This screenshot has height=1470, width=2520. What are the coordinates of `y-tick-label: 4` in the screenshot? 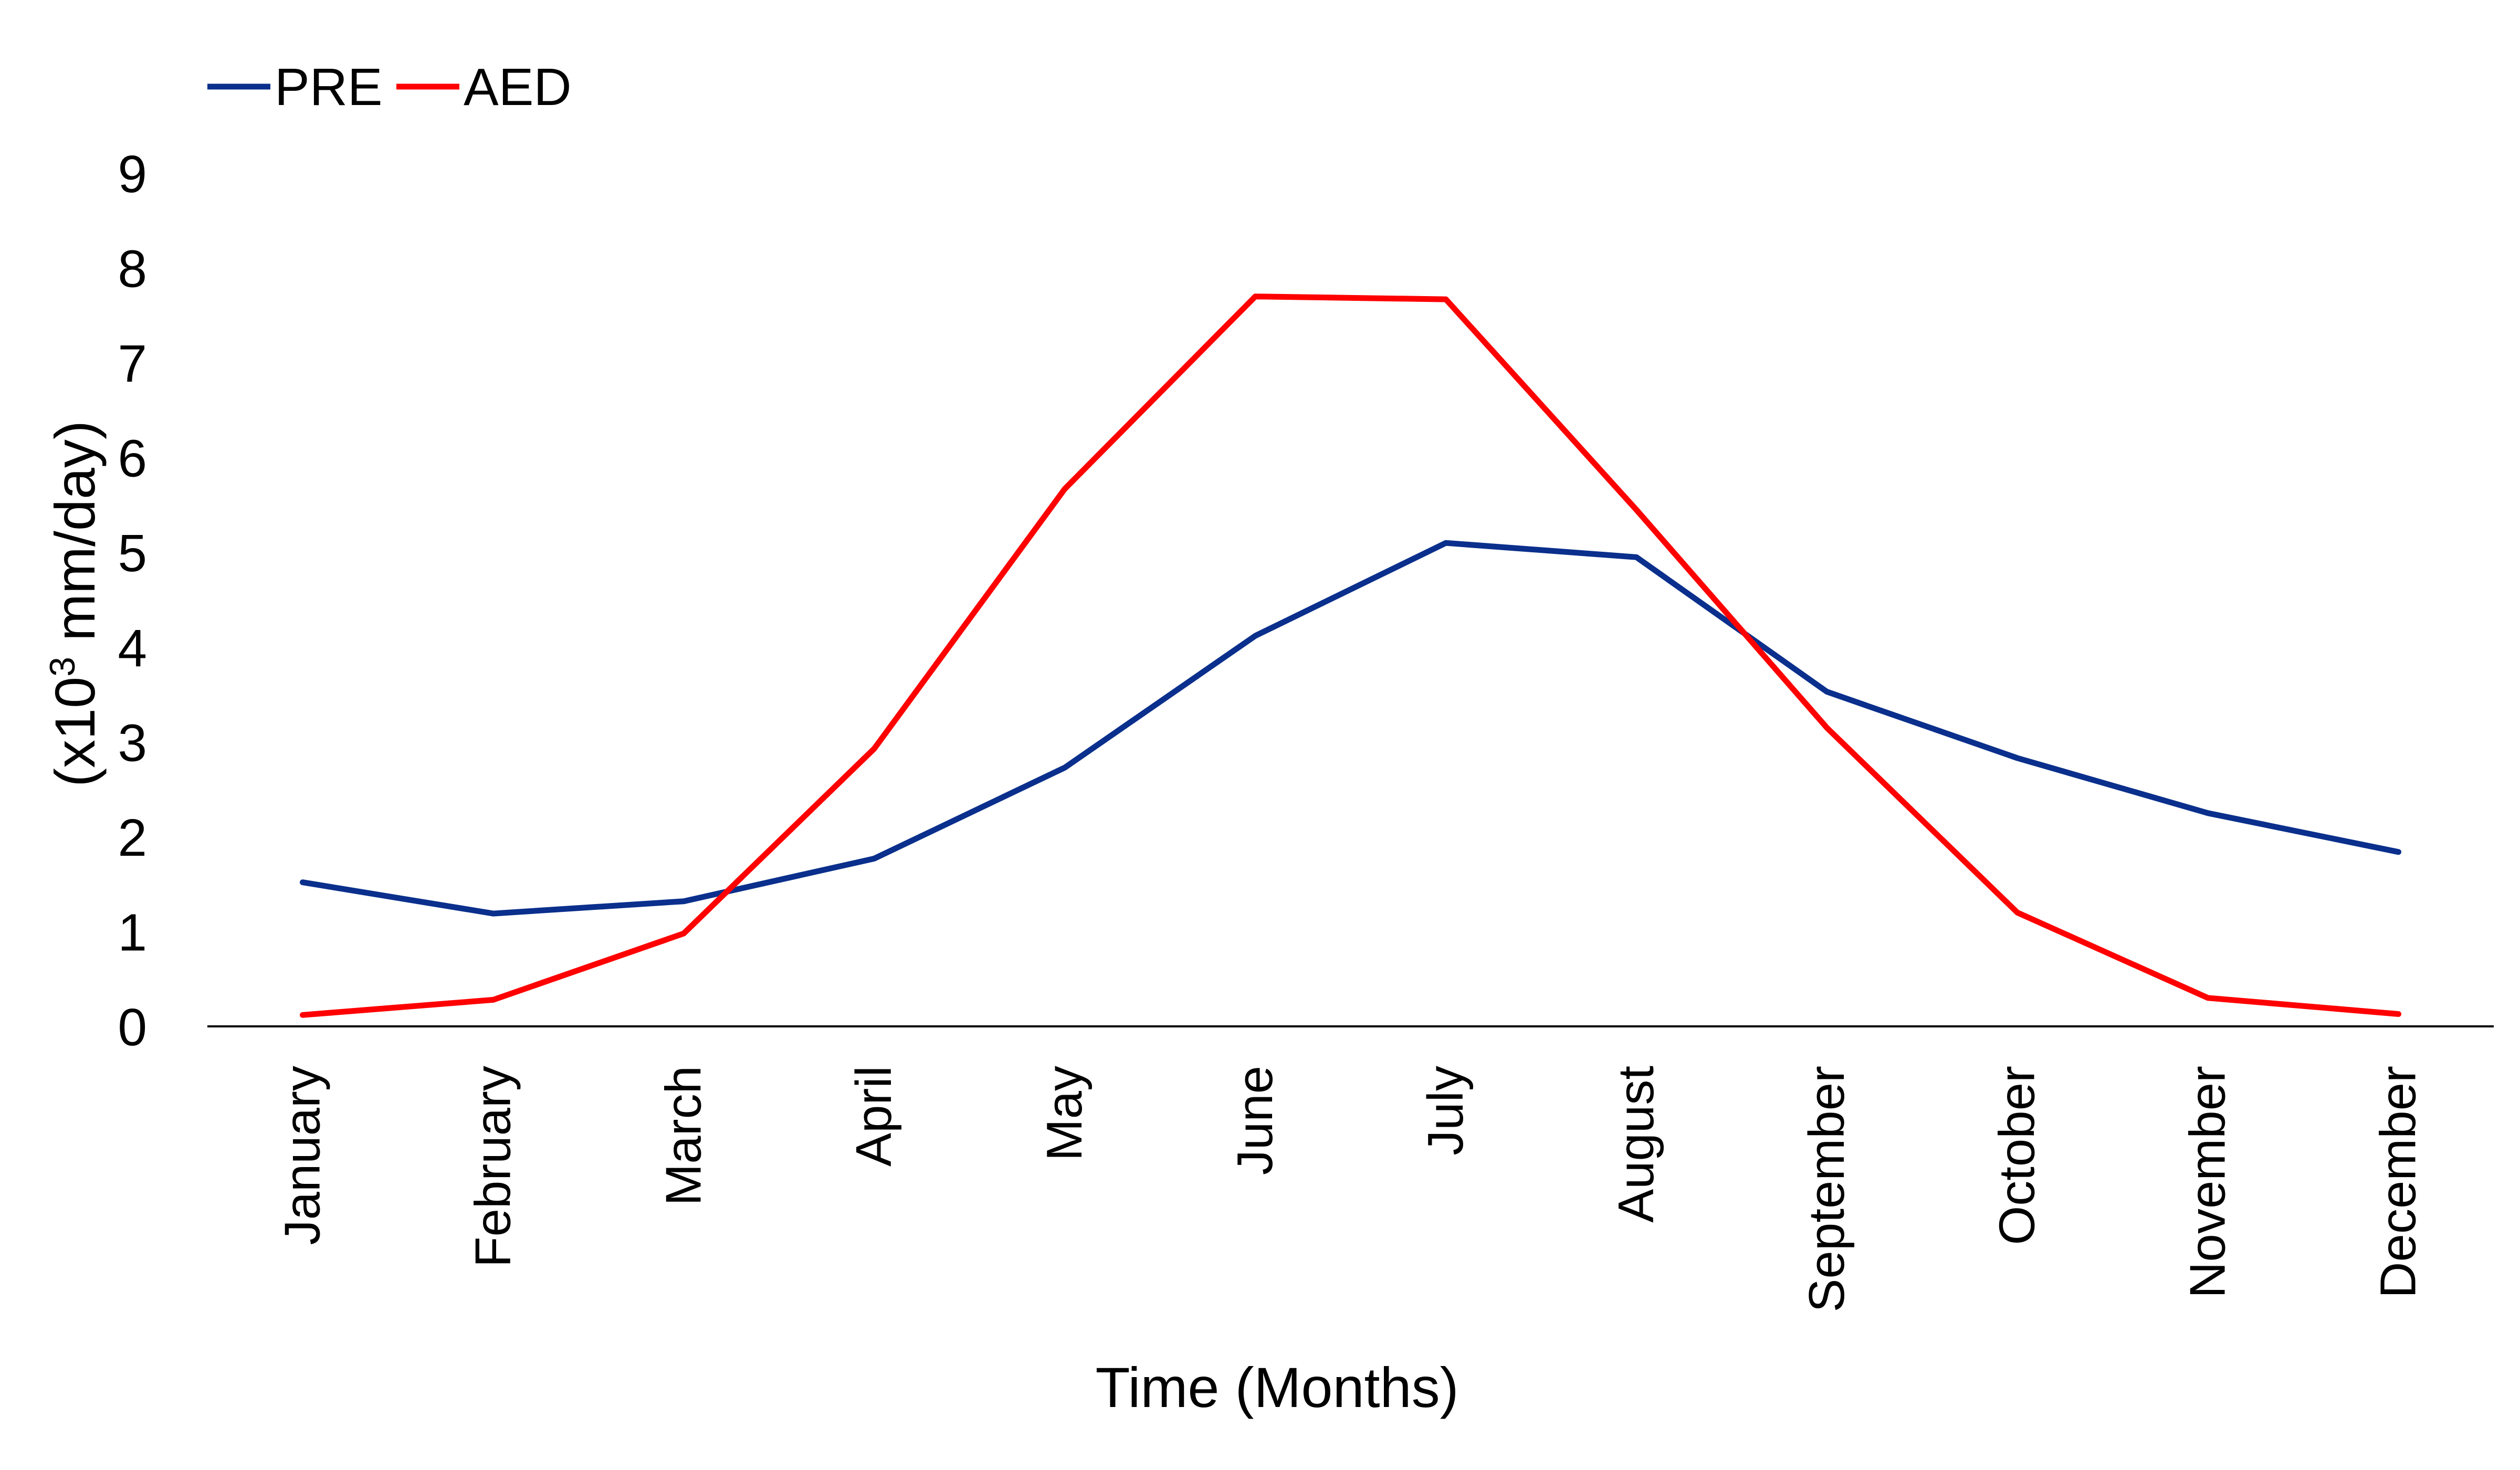 It's located at (132, 648).